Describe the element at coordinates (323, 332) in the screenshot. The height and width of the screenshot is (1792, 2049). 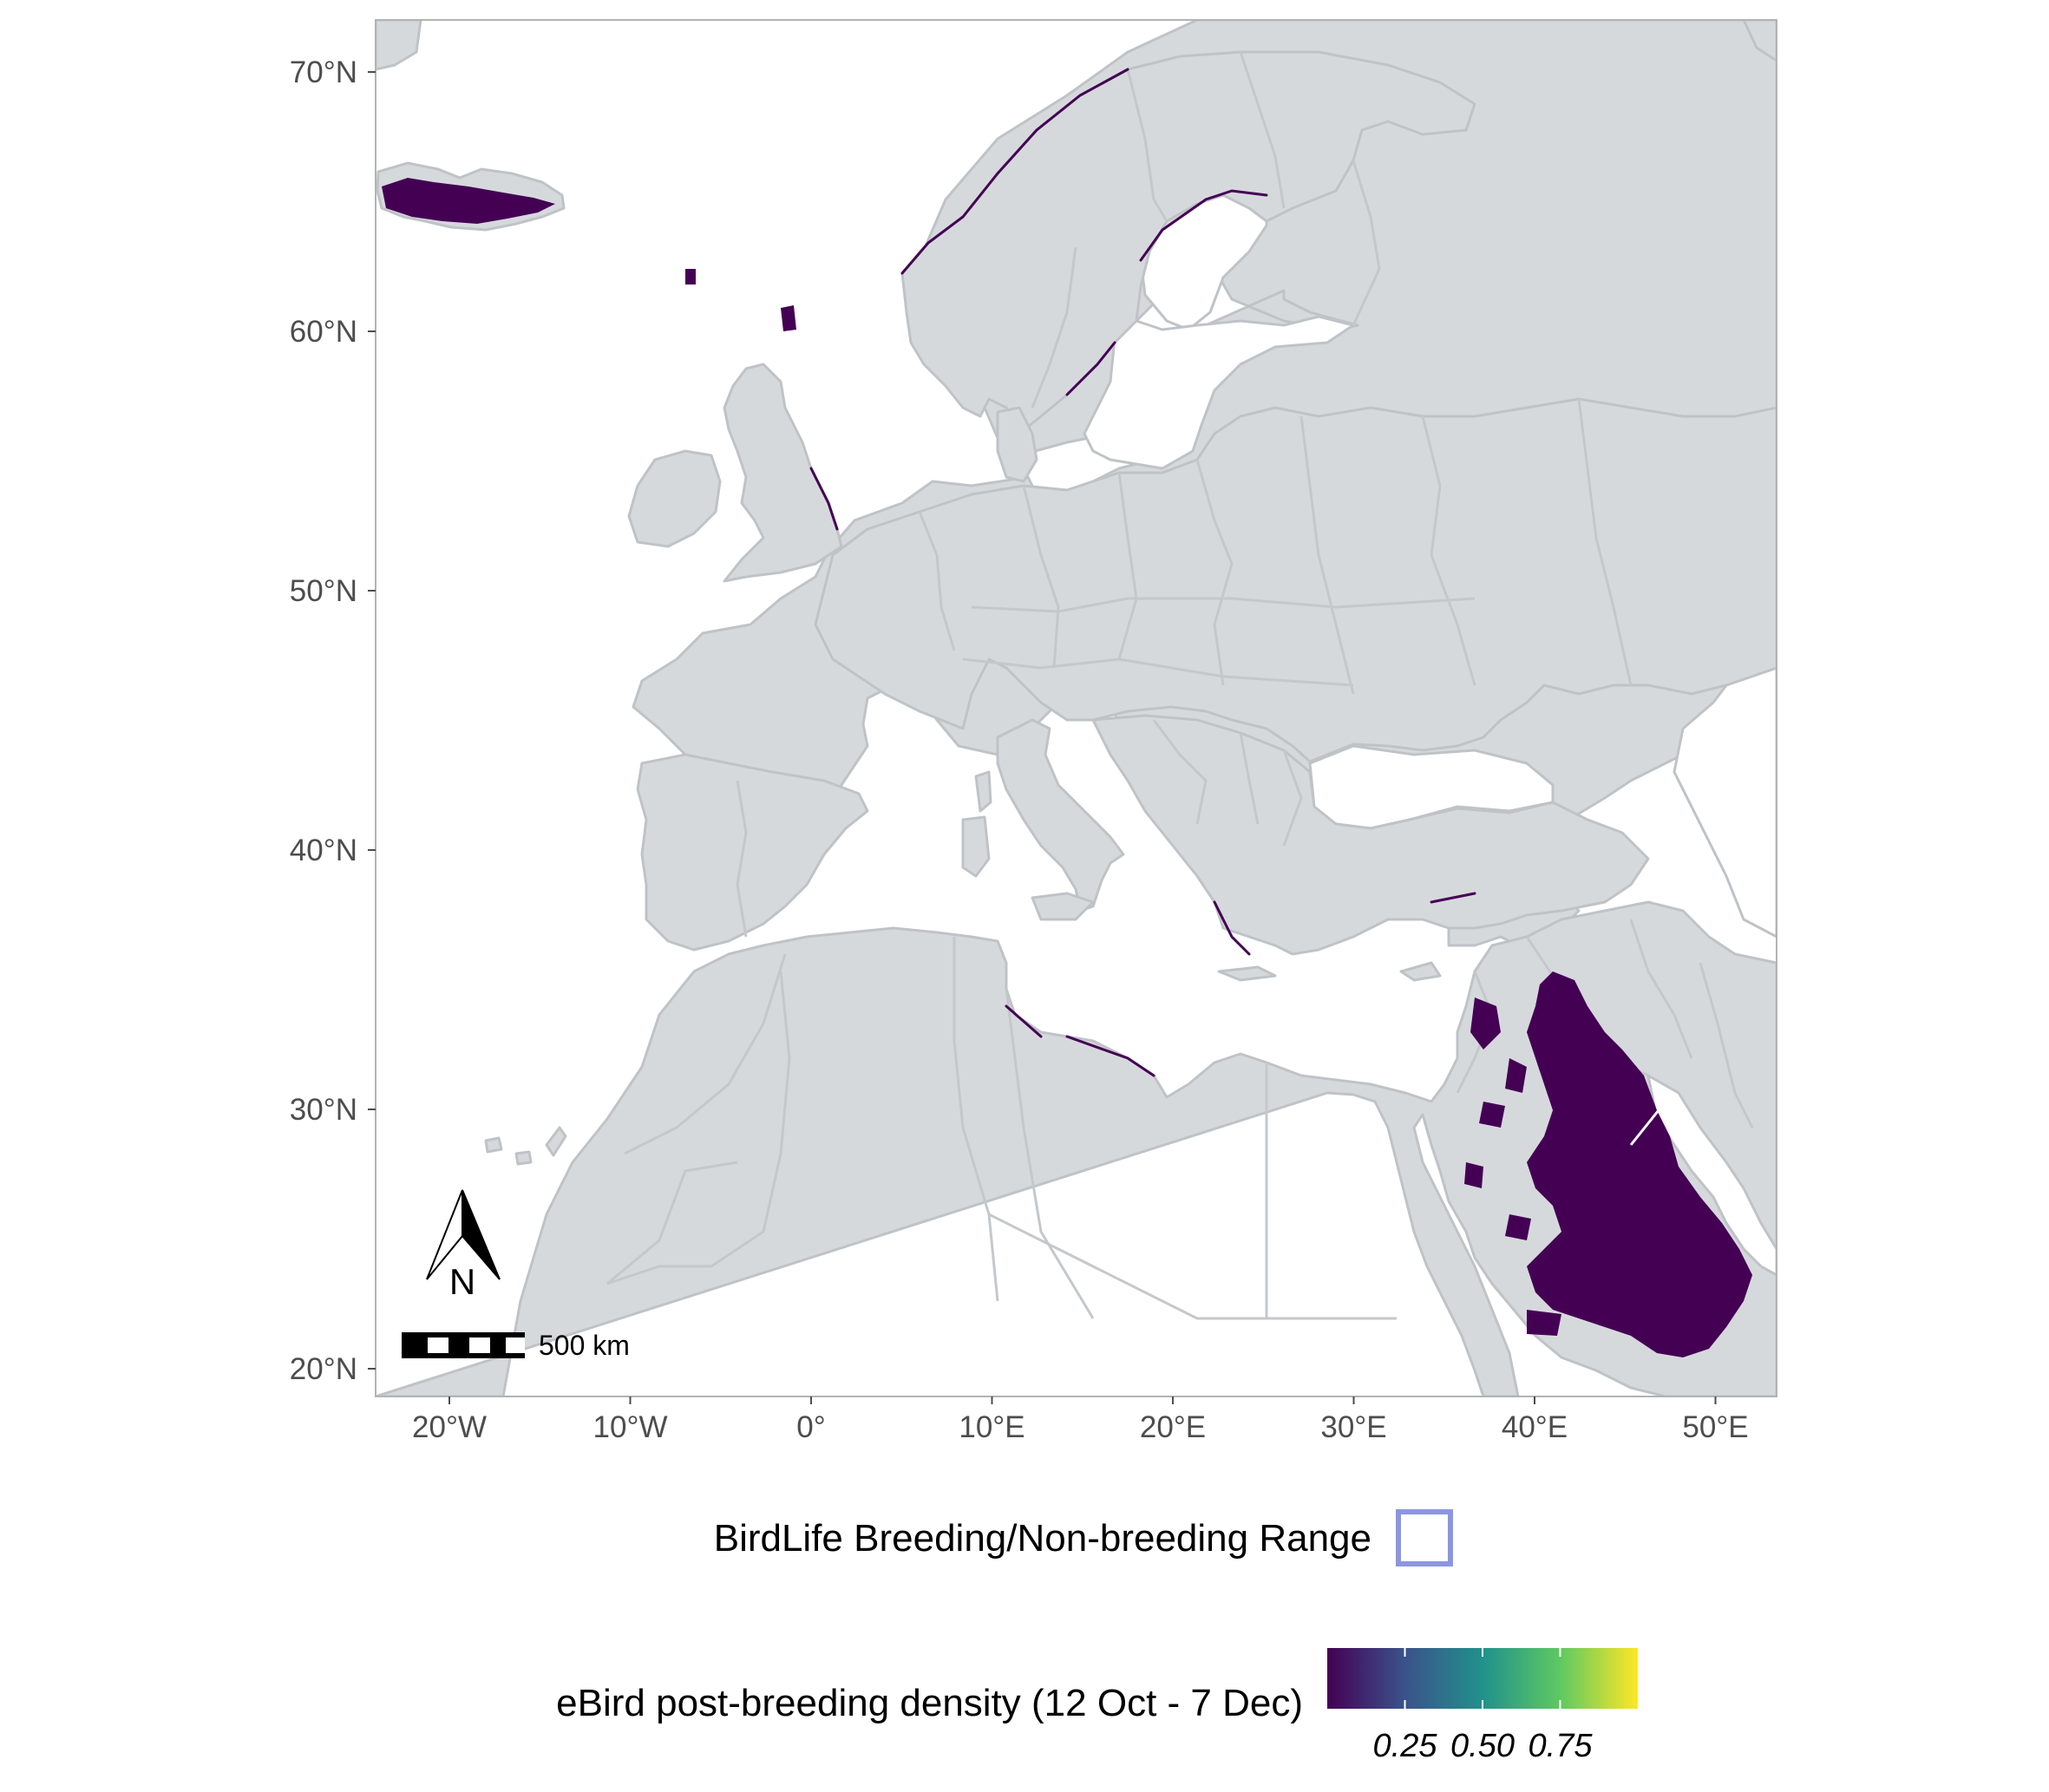
I see `lat-tick-label: 60°N` at that location.